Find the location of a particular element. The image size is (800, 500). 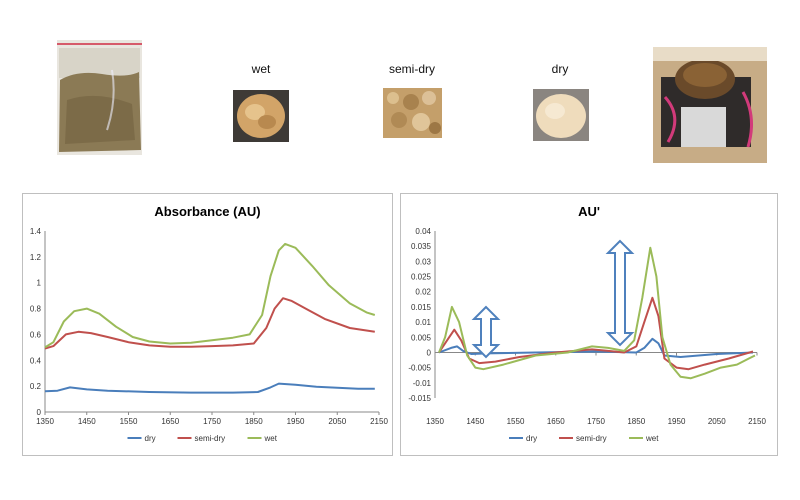

photo-label-dry: dry is located at coordinates (560, 69).